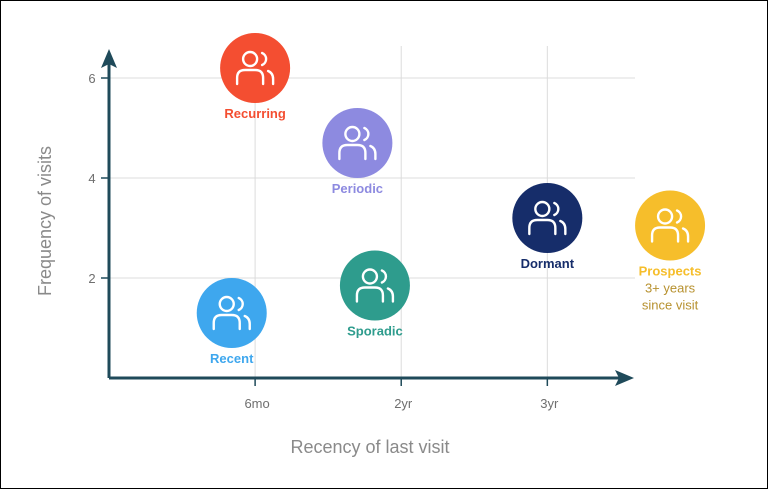 The width and height of the screenshot is (768, 489). I want to click on segment-label-recurring: Recurring, so click(254, 113).